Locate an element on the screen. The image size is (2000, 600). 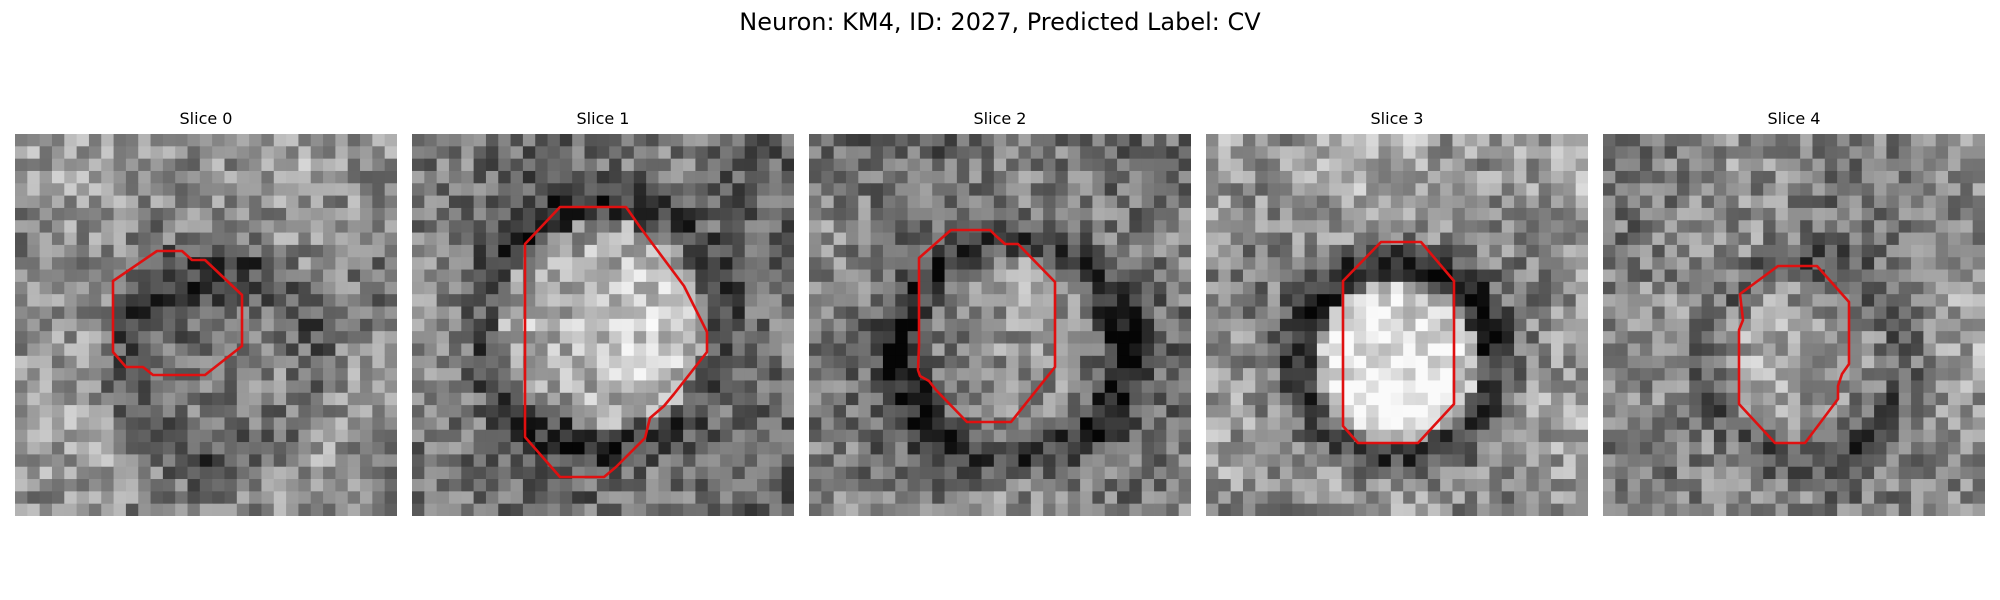
slice-title: Slice 3 is located at coordinates (1397, 118).